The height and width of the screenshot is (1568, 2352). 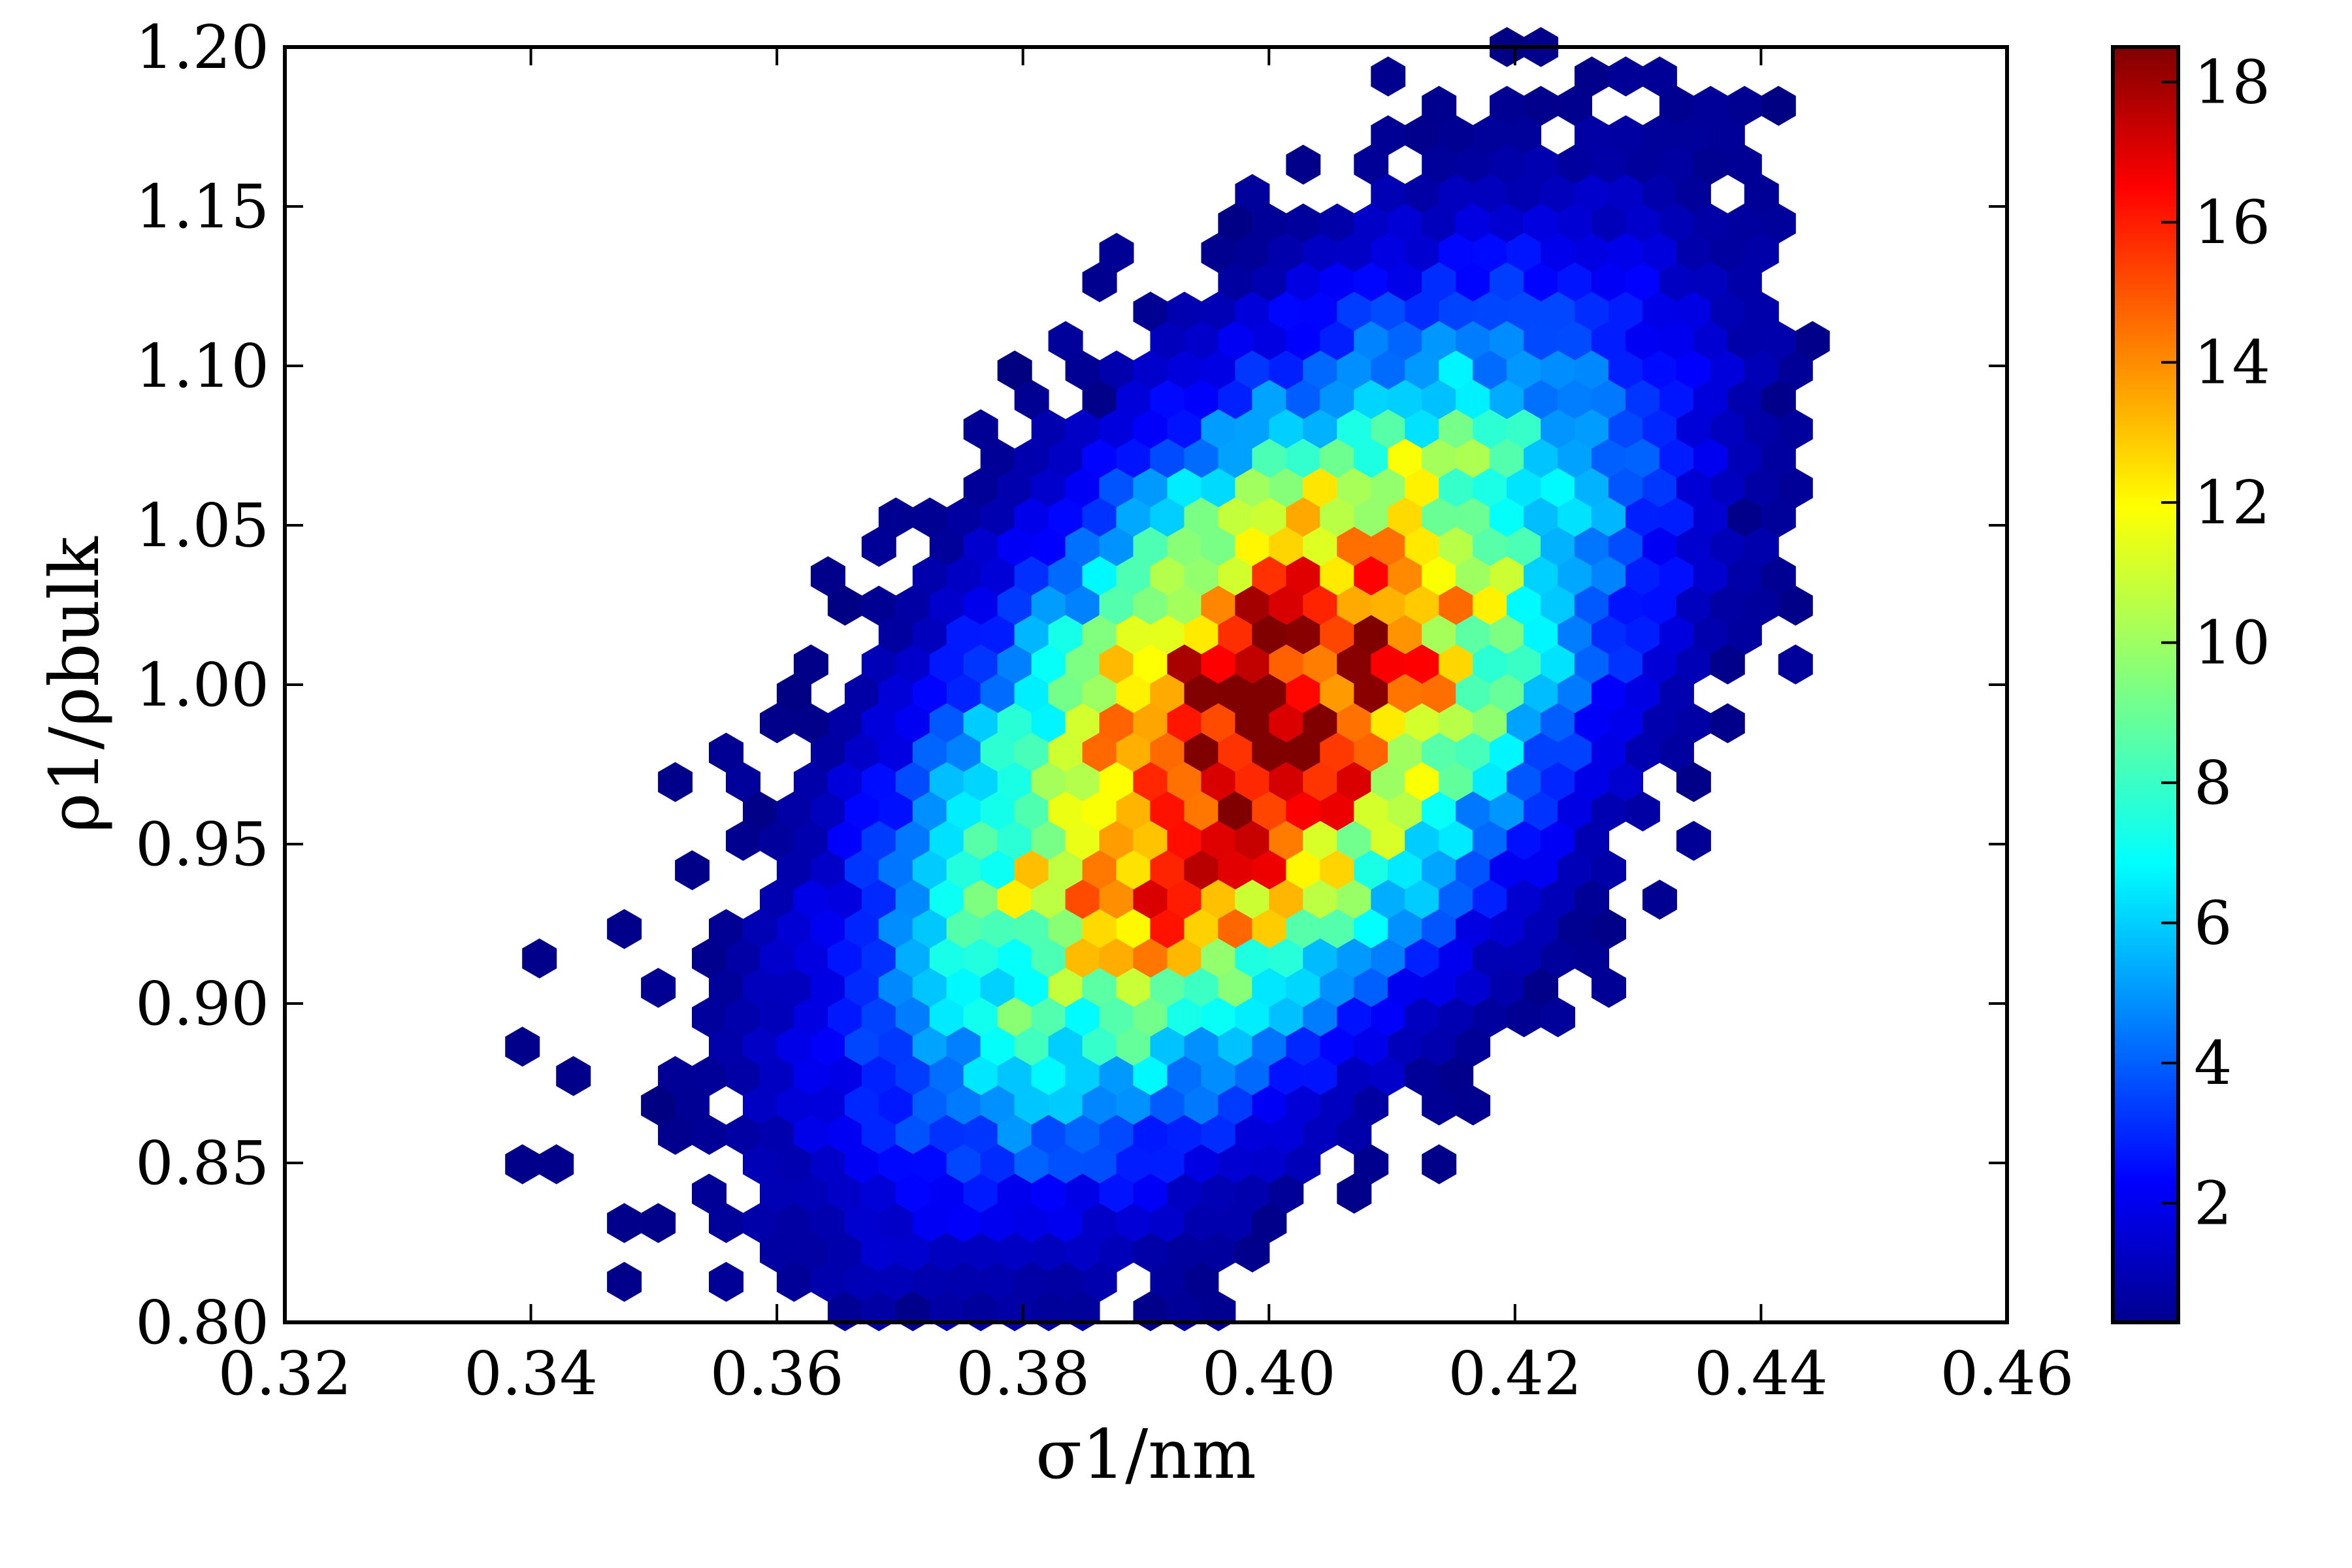 What do you see at coordinates (2232, 643) in the screenshot?
I see `colorbar-tick-label: 10` at bounding box center [2232, 643].